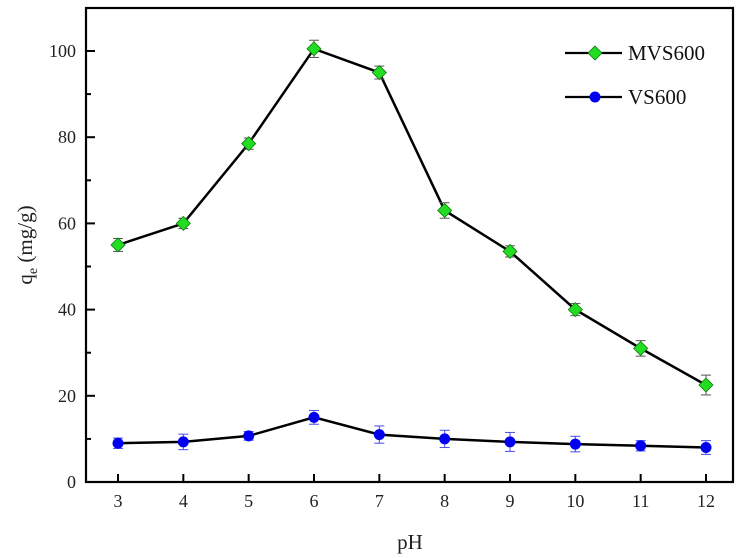  Describe the element at coordinates (410, 542) in the screenshot. I see `x-axis-title: pH` at that location.